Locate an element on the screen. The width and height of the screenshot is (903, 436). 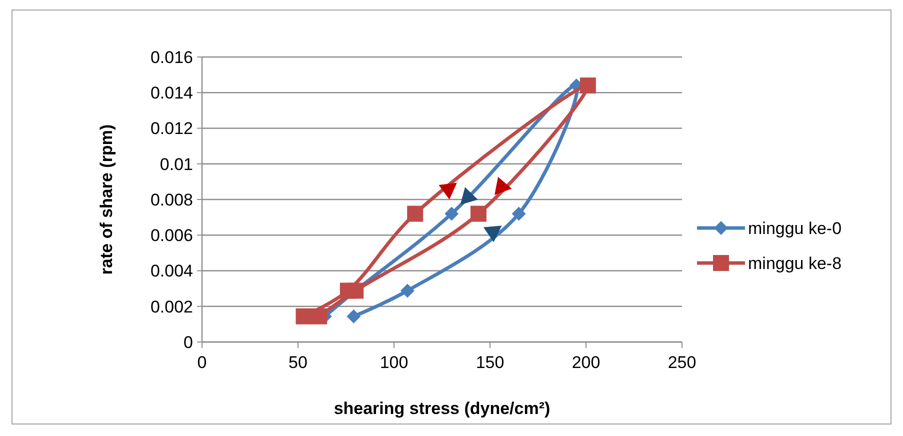
y-tick-label: 0.004 is located at coordinates (171, 271).